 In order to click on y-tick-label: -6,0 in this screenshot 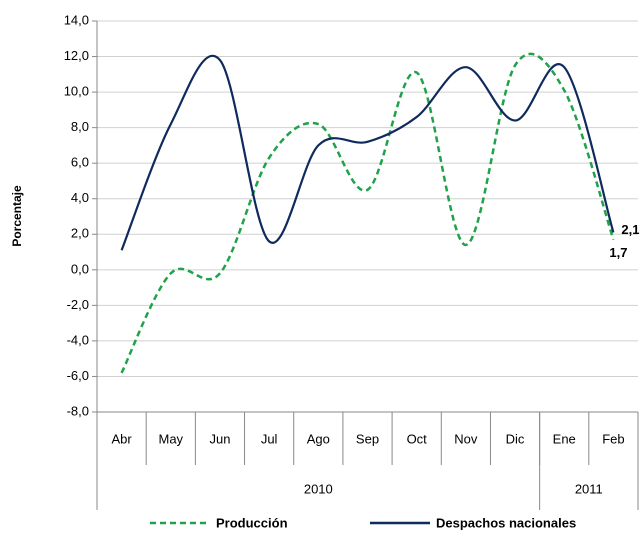, I will do `click(78, 375)`.